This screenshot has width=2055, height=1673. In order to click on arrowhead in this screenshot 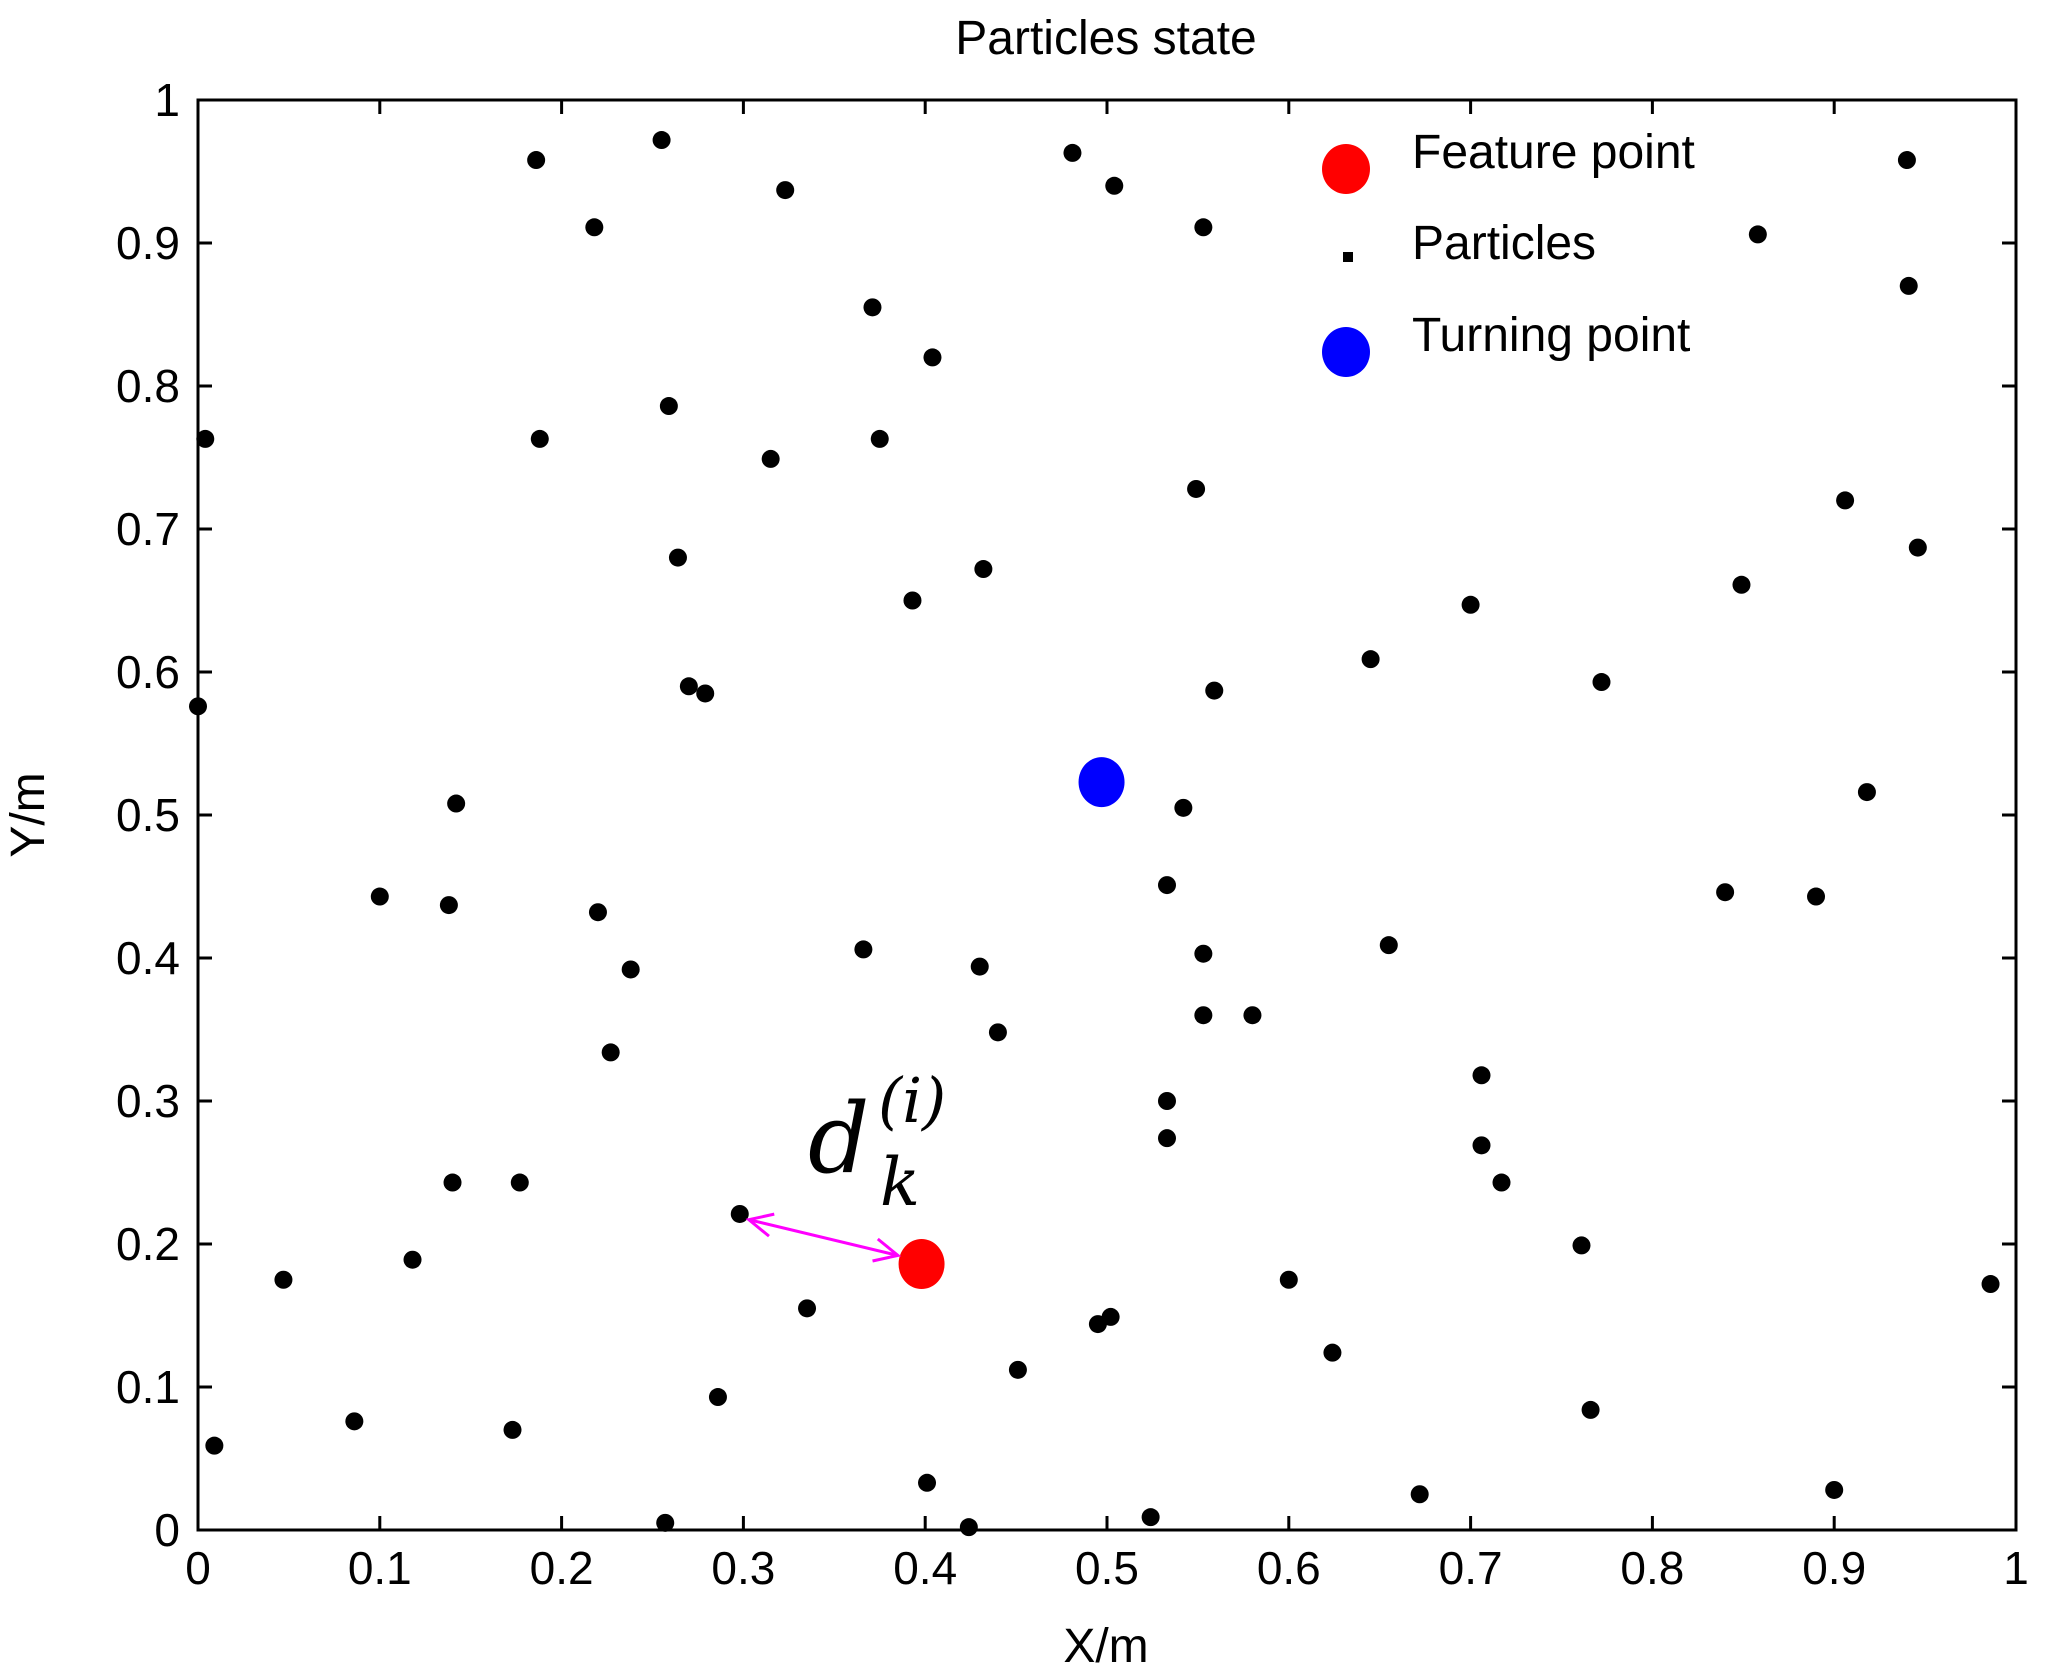, I will do `click(760, 1225)`.